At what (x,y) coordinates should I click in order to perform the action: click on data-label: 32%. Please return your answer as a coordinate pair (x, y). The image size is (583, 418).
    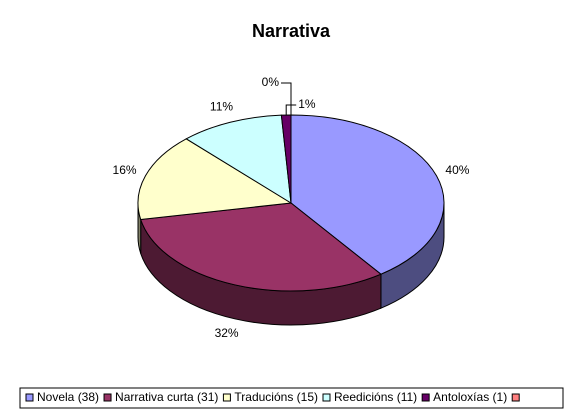
    Looking at the image, I should click on (227, 333).